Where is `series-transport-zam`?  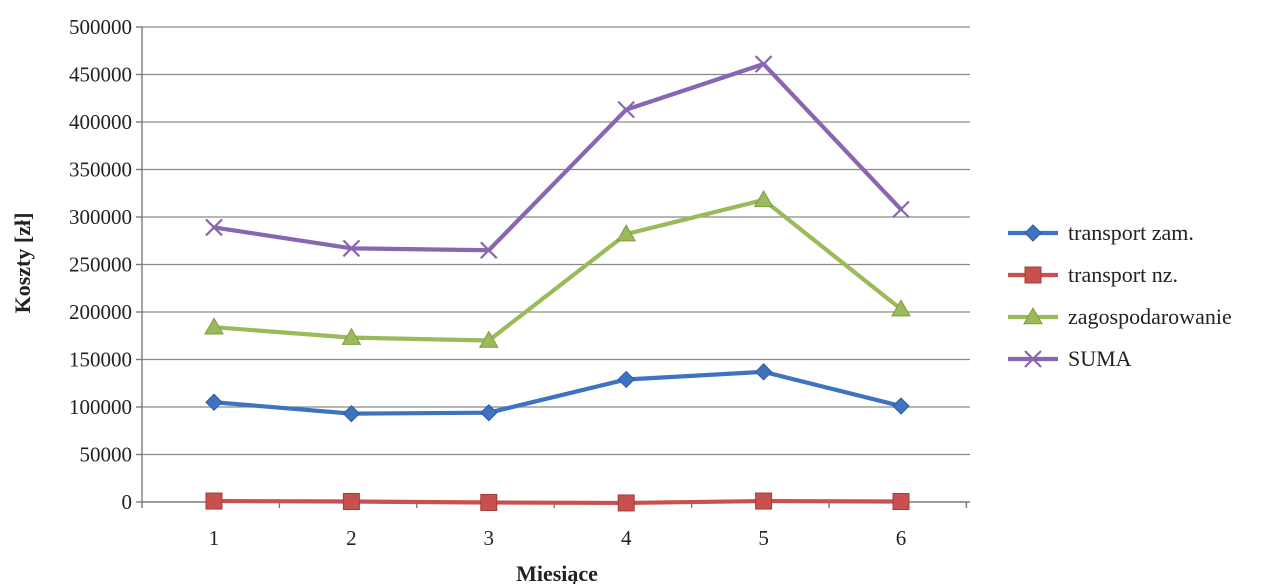
series-transport-zam is located at coordinates (557, 393).